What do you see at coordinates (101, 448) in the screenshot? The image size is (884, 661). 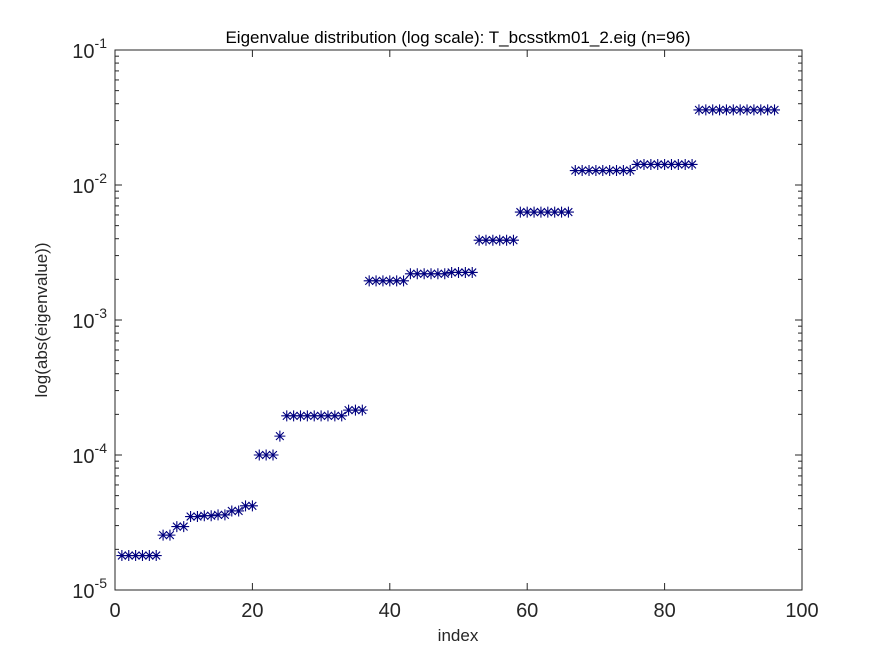 I see `y-tick-exponent: -4` at bounding box center [101, 448].